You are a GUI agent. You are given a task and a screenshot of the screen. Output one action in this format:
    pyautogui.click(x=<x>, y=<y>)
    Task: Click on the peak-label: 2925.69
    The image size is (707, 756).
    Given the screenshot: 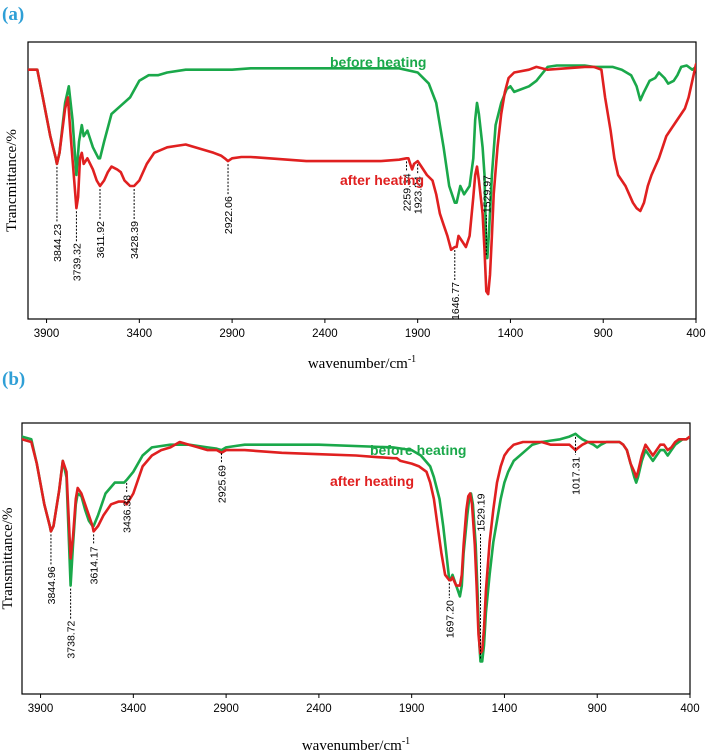 What is the action you would take?
    pyautogui.click(x=222, y=484)
    